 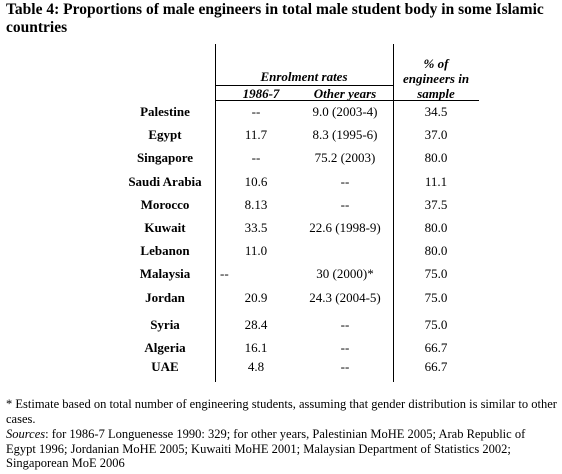 What do you see at coordinates (436, 93) in the screenshot?
I see `header-pct-line3: sample` at bounding box center [436, 93].